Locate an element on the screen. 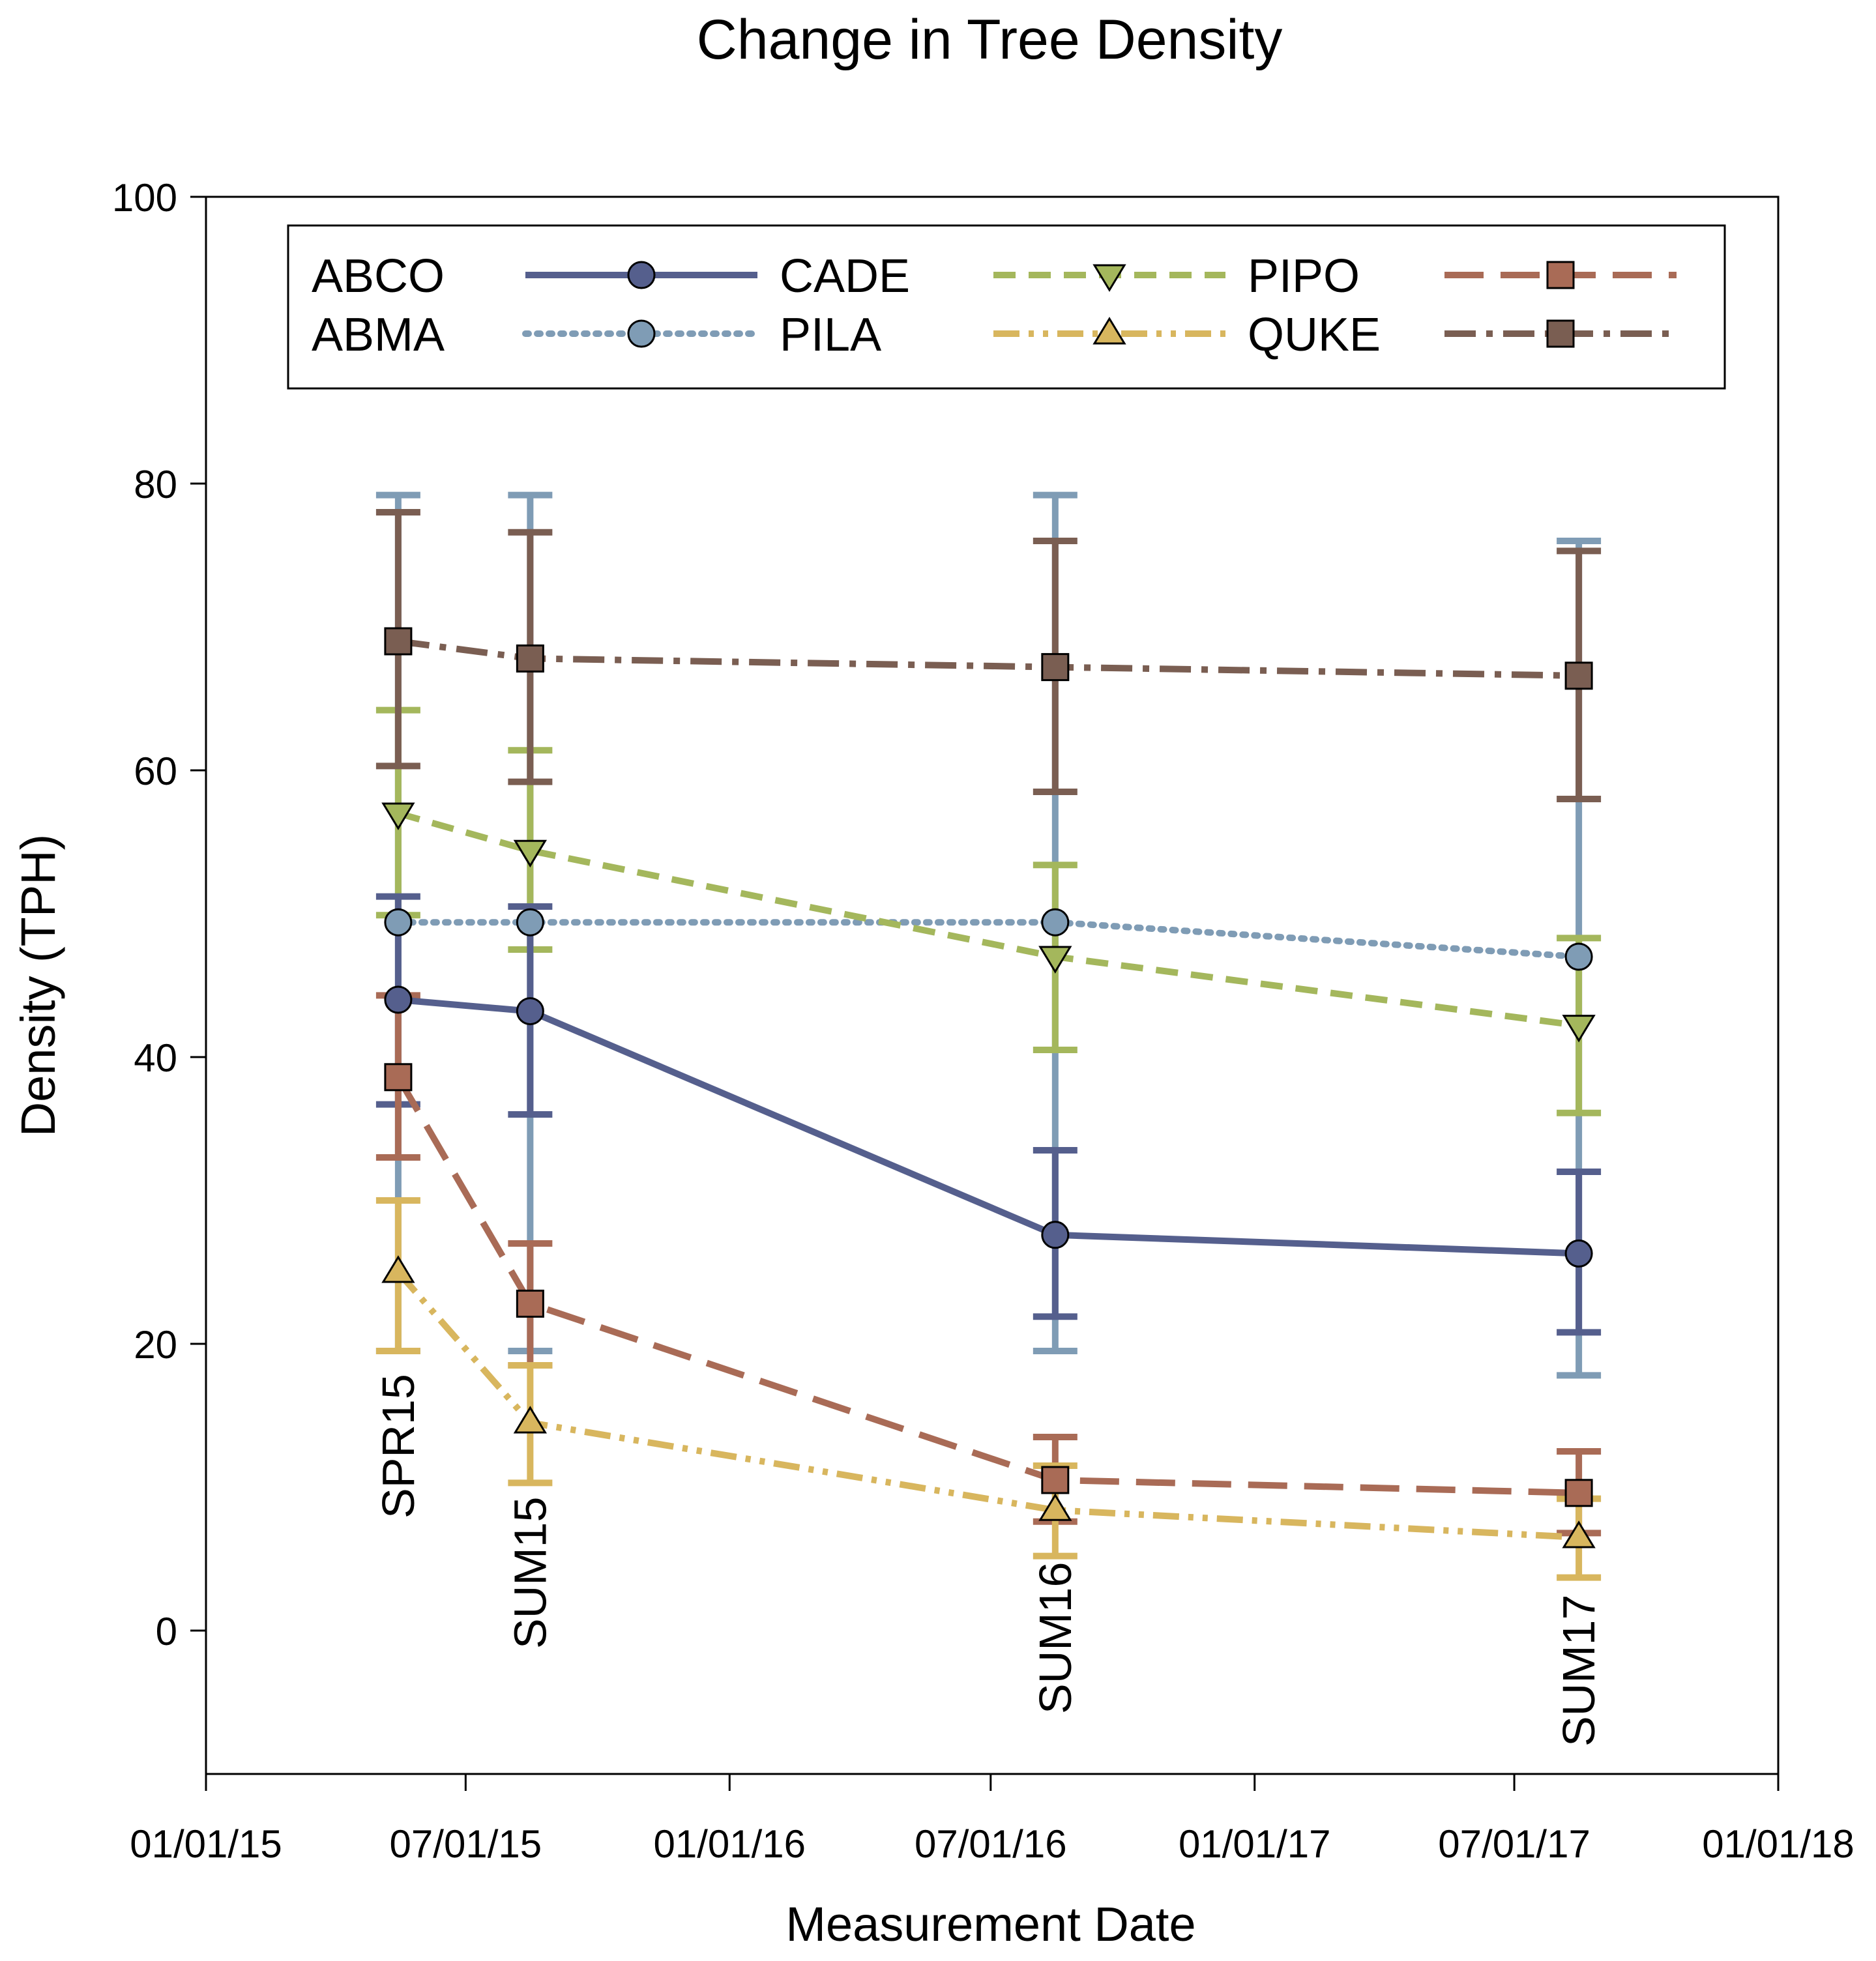 This screenshot has width=1876, height=1961. y-axis: 0 20 40 60 80 100 is located at coordinates (159, 914).